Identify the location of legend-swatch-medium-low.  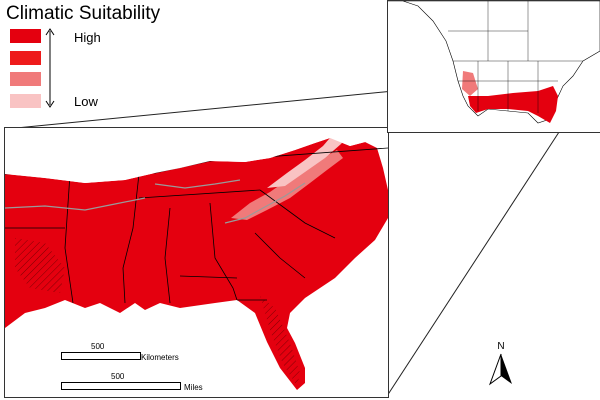
(25, 79).